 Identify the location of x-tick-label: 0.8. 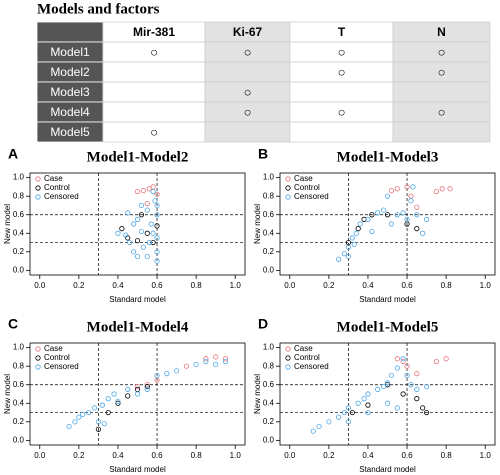
(447, 455).